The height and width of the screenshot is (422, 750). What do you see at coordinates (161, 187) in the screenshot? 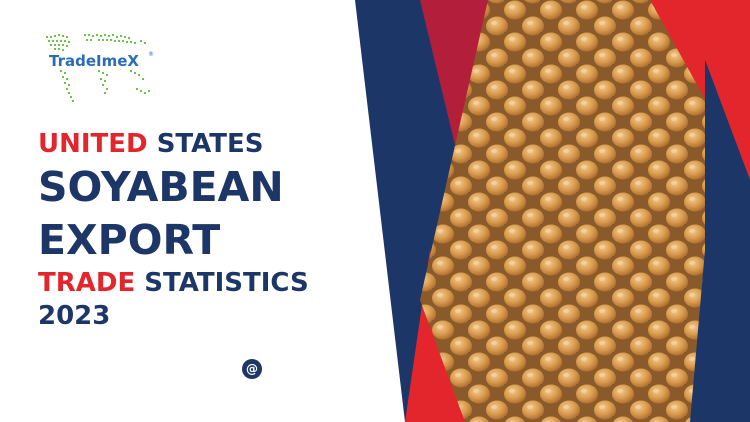
I see `headline-soyabean: SOYABEAN` at bounding box center [161, 187].